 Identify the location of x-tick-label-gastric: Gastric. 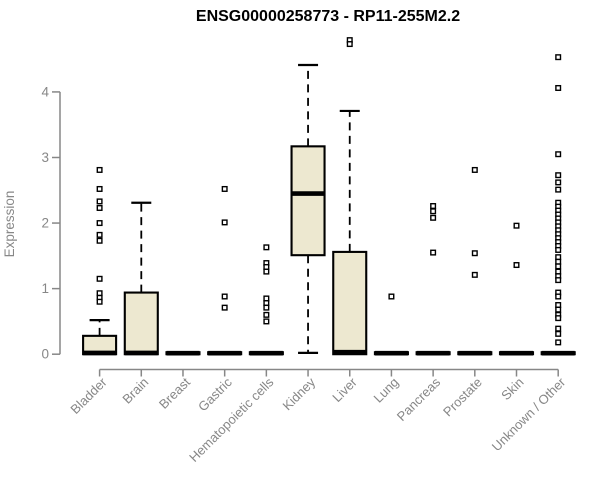
(215, 394).